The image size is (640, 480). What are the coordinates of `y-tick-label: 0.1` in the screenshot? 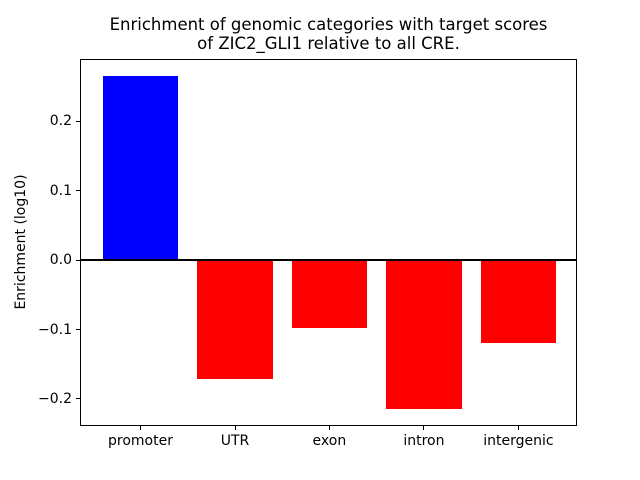 It's located at (60, 190).